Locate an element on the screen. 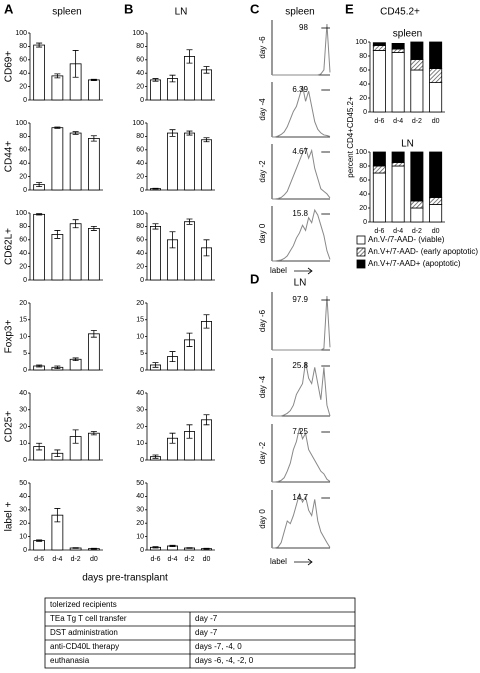 The height and width of the screenshot is (673, 480). y-tick-label: 5 is located at coordinates (25, 353).